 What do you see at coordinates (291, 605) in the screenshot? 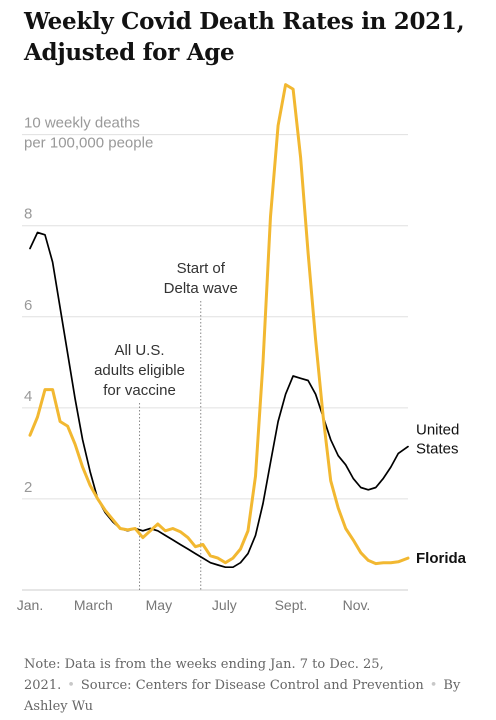
I see `x-tick-label: Sept.` at bounding box center [291, 605].